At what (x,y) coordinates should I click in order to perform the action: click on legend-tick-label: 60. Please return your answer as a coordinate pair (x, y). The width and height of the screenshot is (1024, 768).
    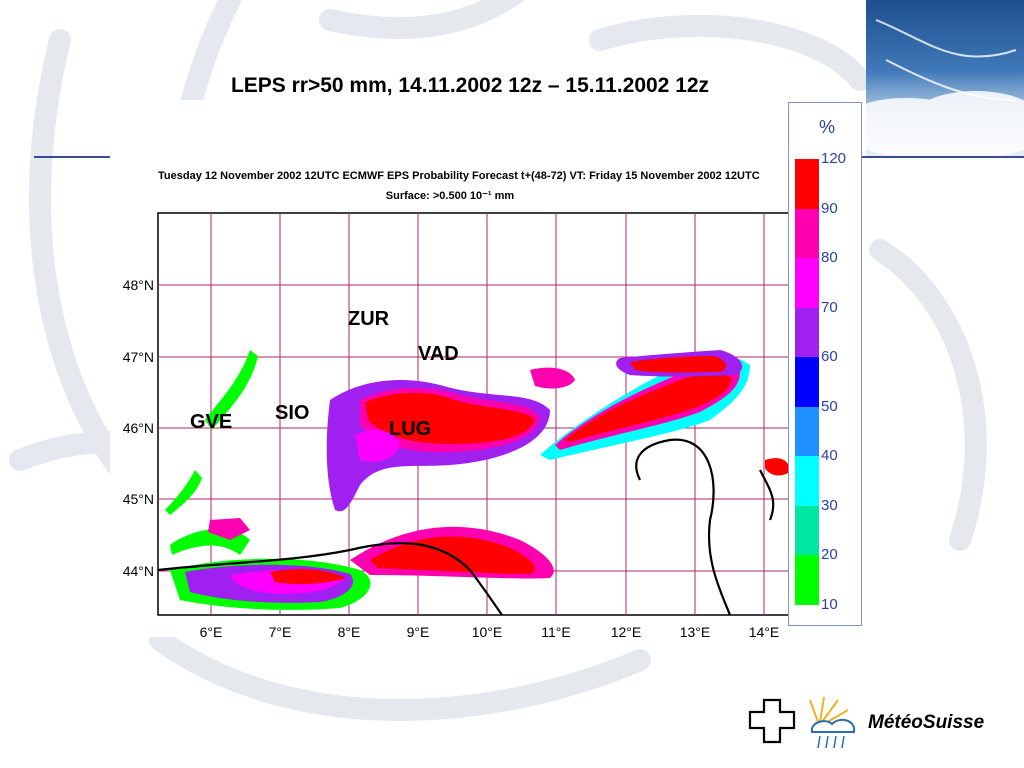
    Looking at the image, I should click on (829, 357).